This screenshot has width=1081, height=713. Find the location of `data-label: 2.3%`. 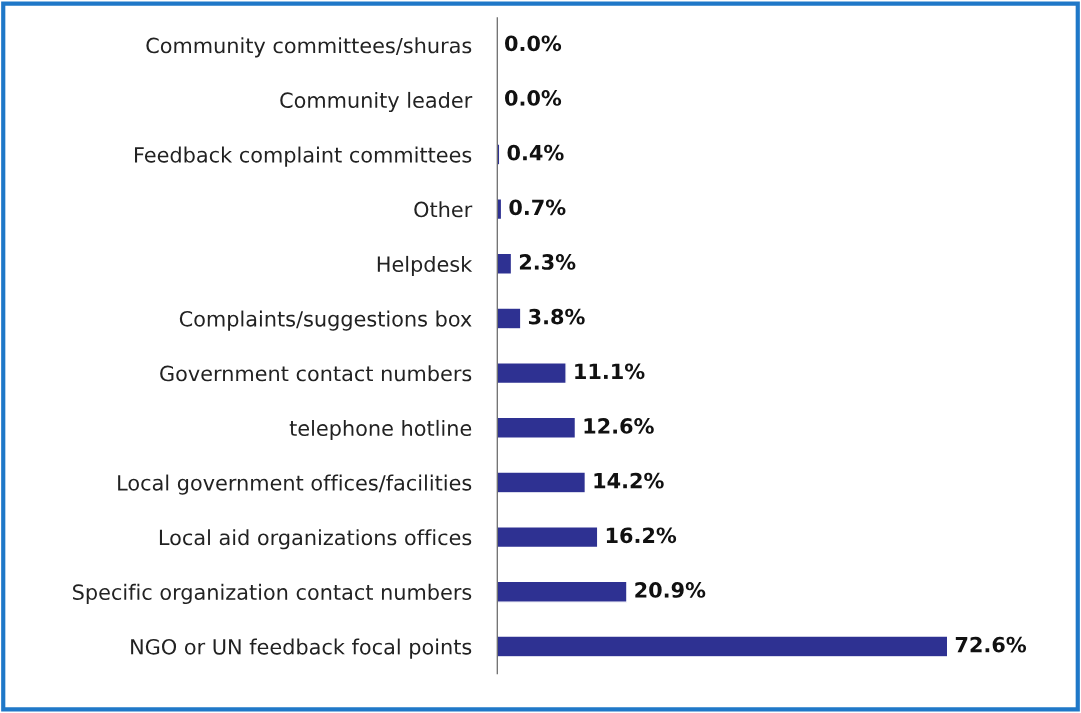

data-label: 2.3% is located at coordinates (547, 262).